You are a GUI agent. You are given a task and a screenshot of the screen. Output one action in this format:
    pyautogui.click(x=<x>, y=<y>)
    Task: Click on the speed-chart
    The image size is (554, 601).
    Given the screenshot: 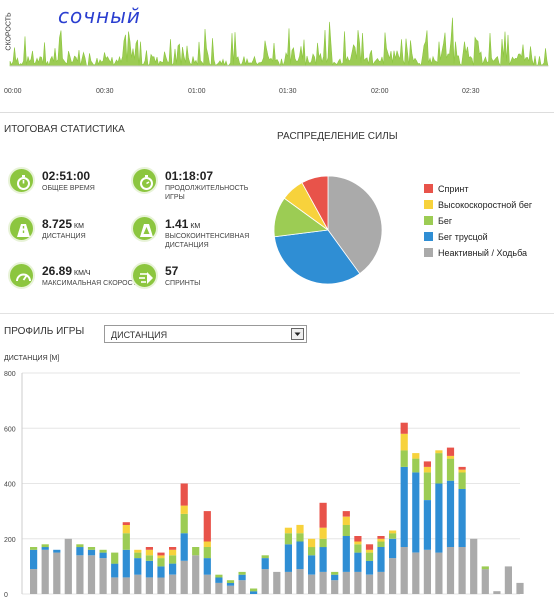 What is the action you would take?
    pyautogui.click(x=279, y=42)
    